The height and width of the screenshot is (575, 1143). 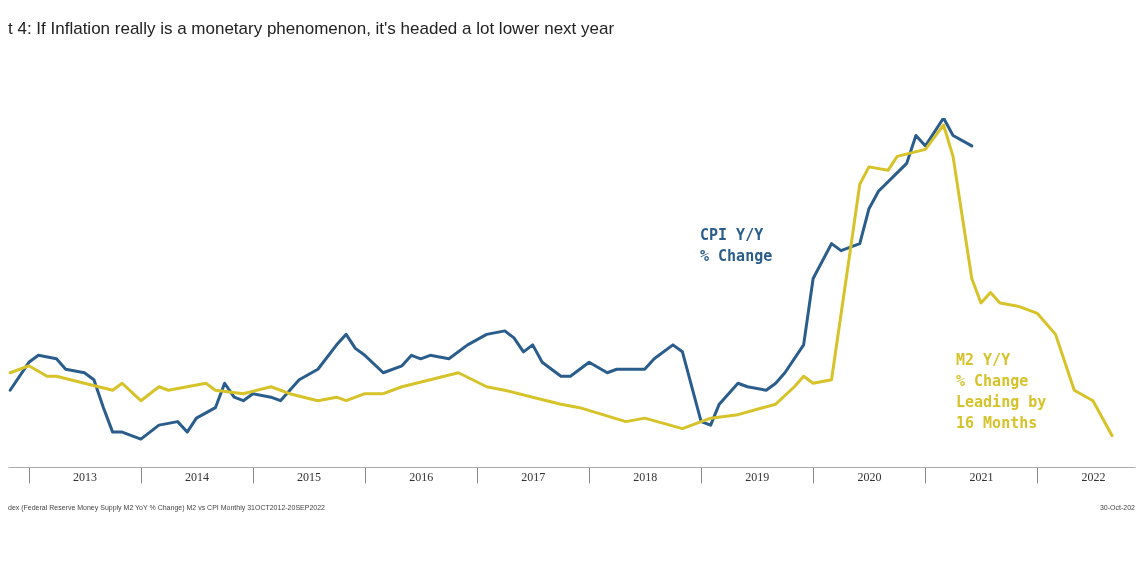 I want to click on x-tick-label: 2021, so click(x=981, y=476).